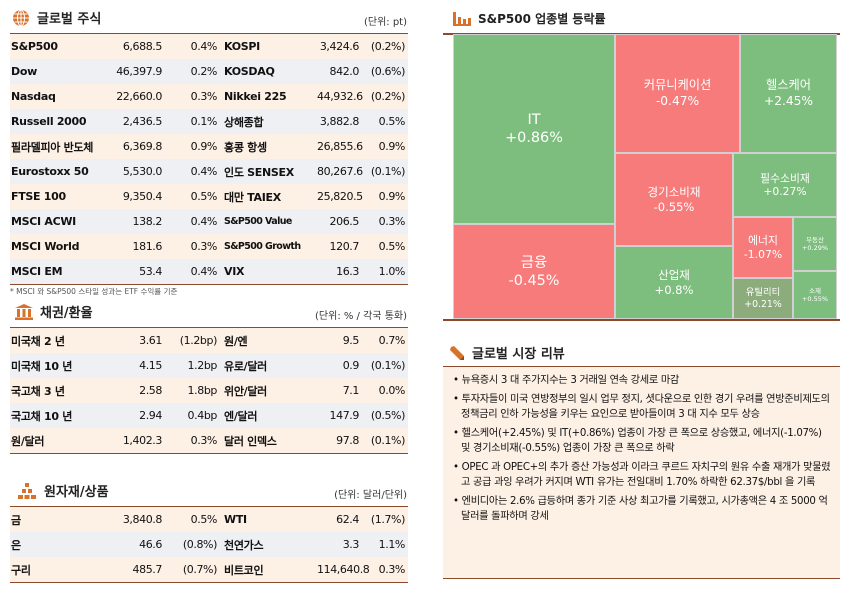 The image size is (850, 591). What do you see at coordinates (641, 34) in the screenshot?
I see `divider` at bounding box center [641, 34].